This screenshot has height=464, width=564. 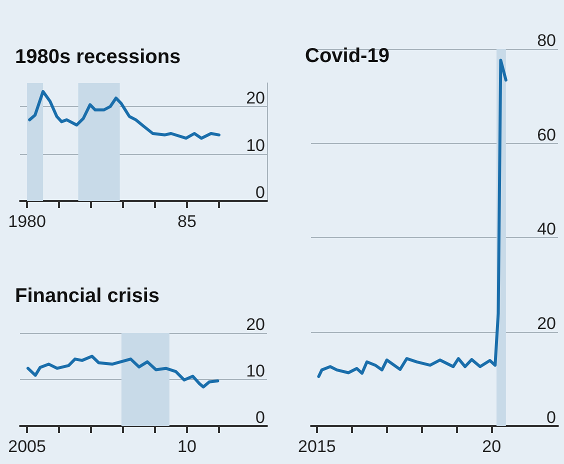 I want to click on y-tick-label: 80, so click(x=546, y=40).